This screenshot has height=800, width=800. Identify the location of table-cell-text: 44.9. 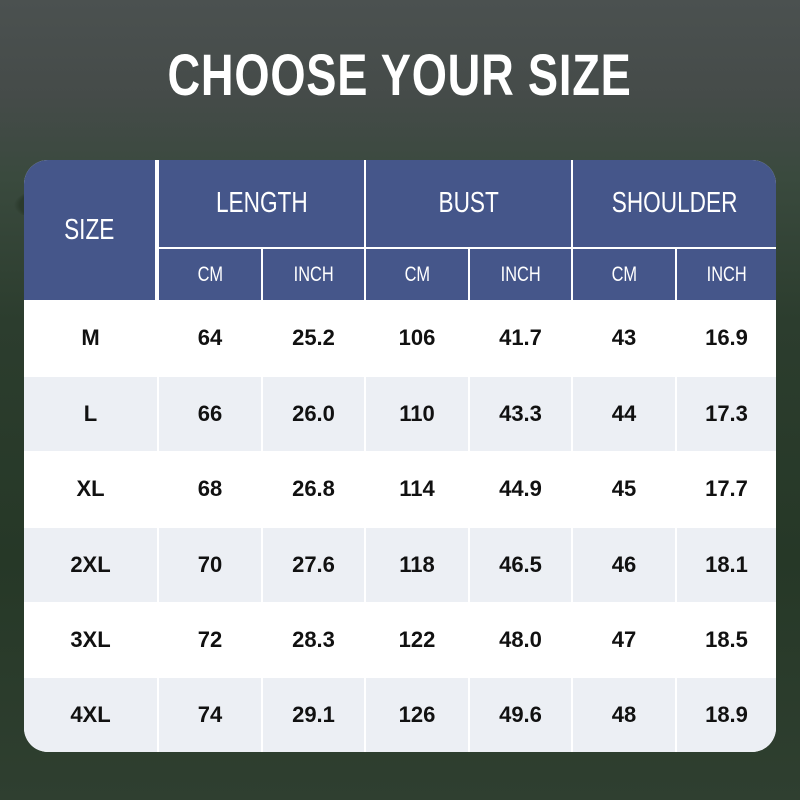
(520, 489).